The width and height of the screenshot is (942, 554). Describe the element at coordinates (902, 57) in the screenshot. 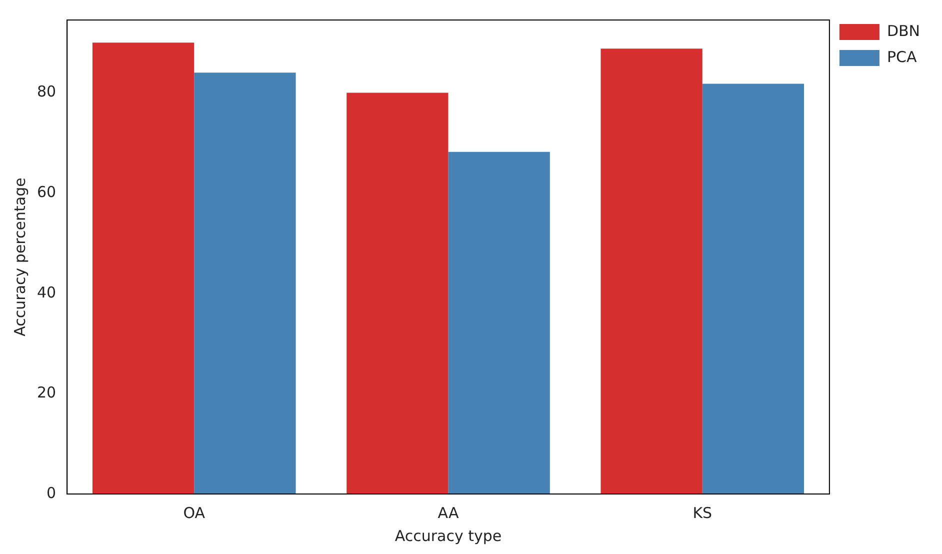

I see `legend-label: PCA` at that location.